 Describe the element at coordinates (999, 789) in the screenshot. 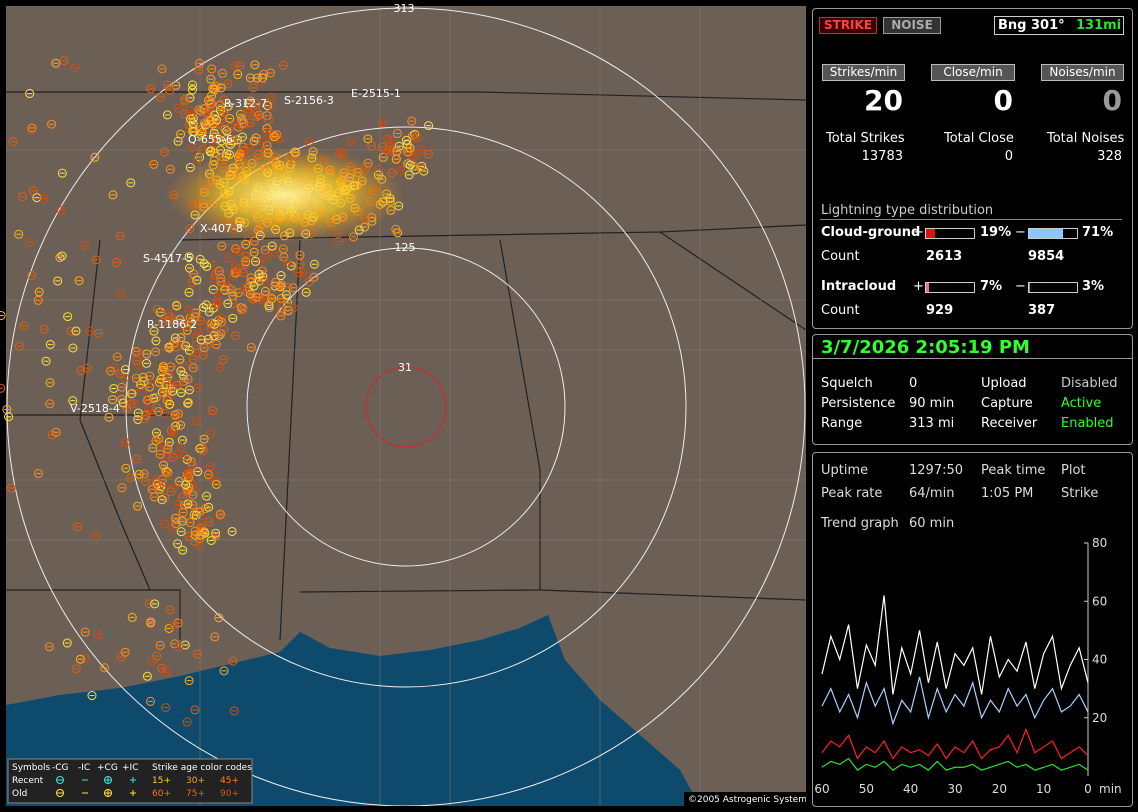

I see `x-tick-label: 20` at that location.